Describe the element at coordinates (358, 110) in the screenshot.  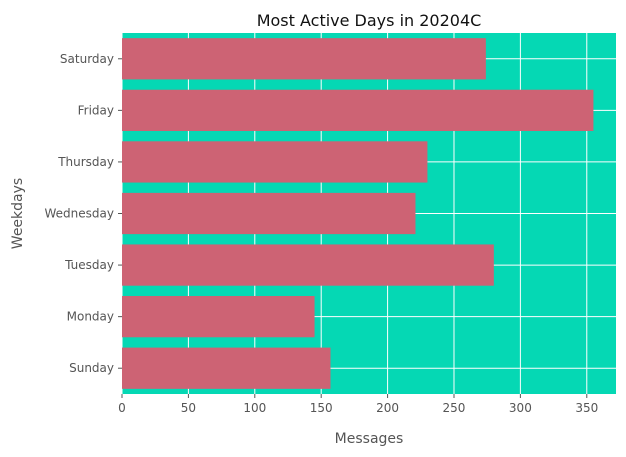
I see `bar-friday` at that location.